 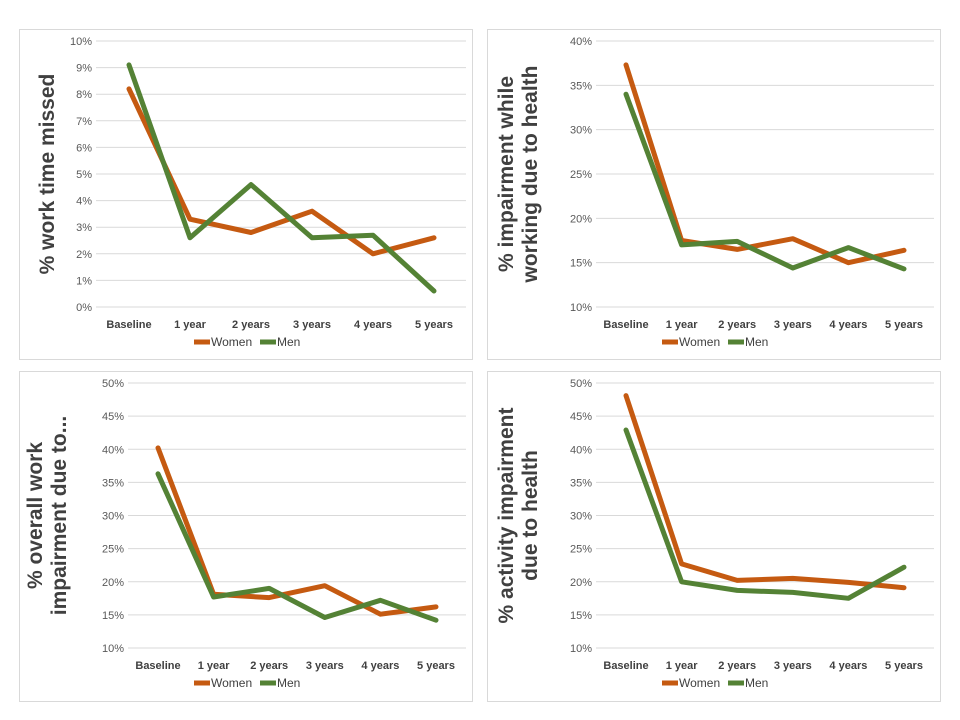 I want to click on y-tick-label: 2%, so click(x=84, y=255).